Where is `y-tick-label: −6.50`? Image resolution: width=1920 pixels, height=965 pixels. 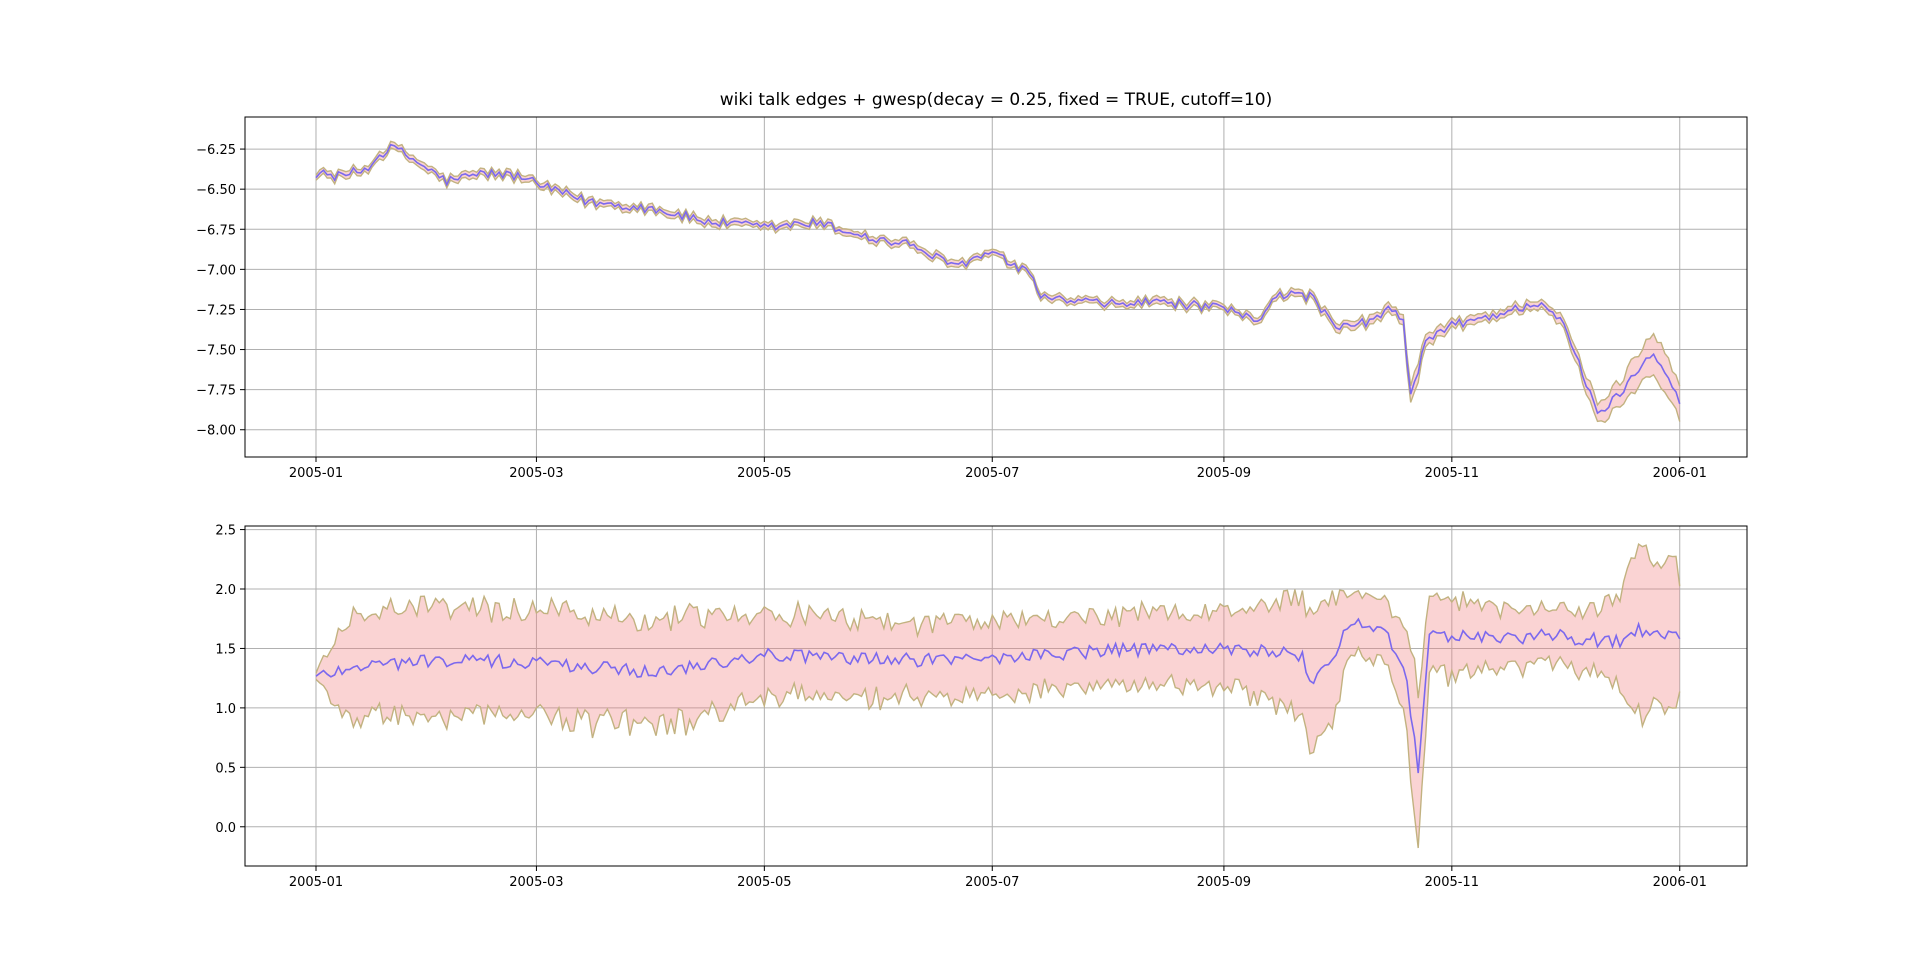 y-tick-label: −6.50 is located at coordinates (216, 190).